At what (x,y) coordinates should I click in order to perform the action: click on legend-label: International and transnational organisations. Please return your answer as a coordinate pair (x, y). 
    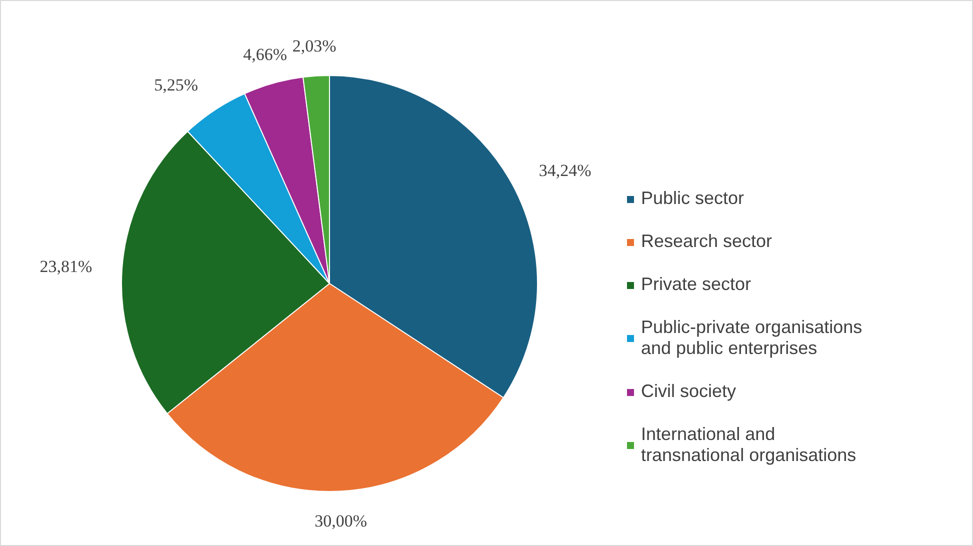
    Looking at the image, I should click on (748, 445).